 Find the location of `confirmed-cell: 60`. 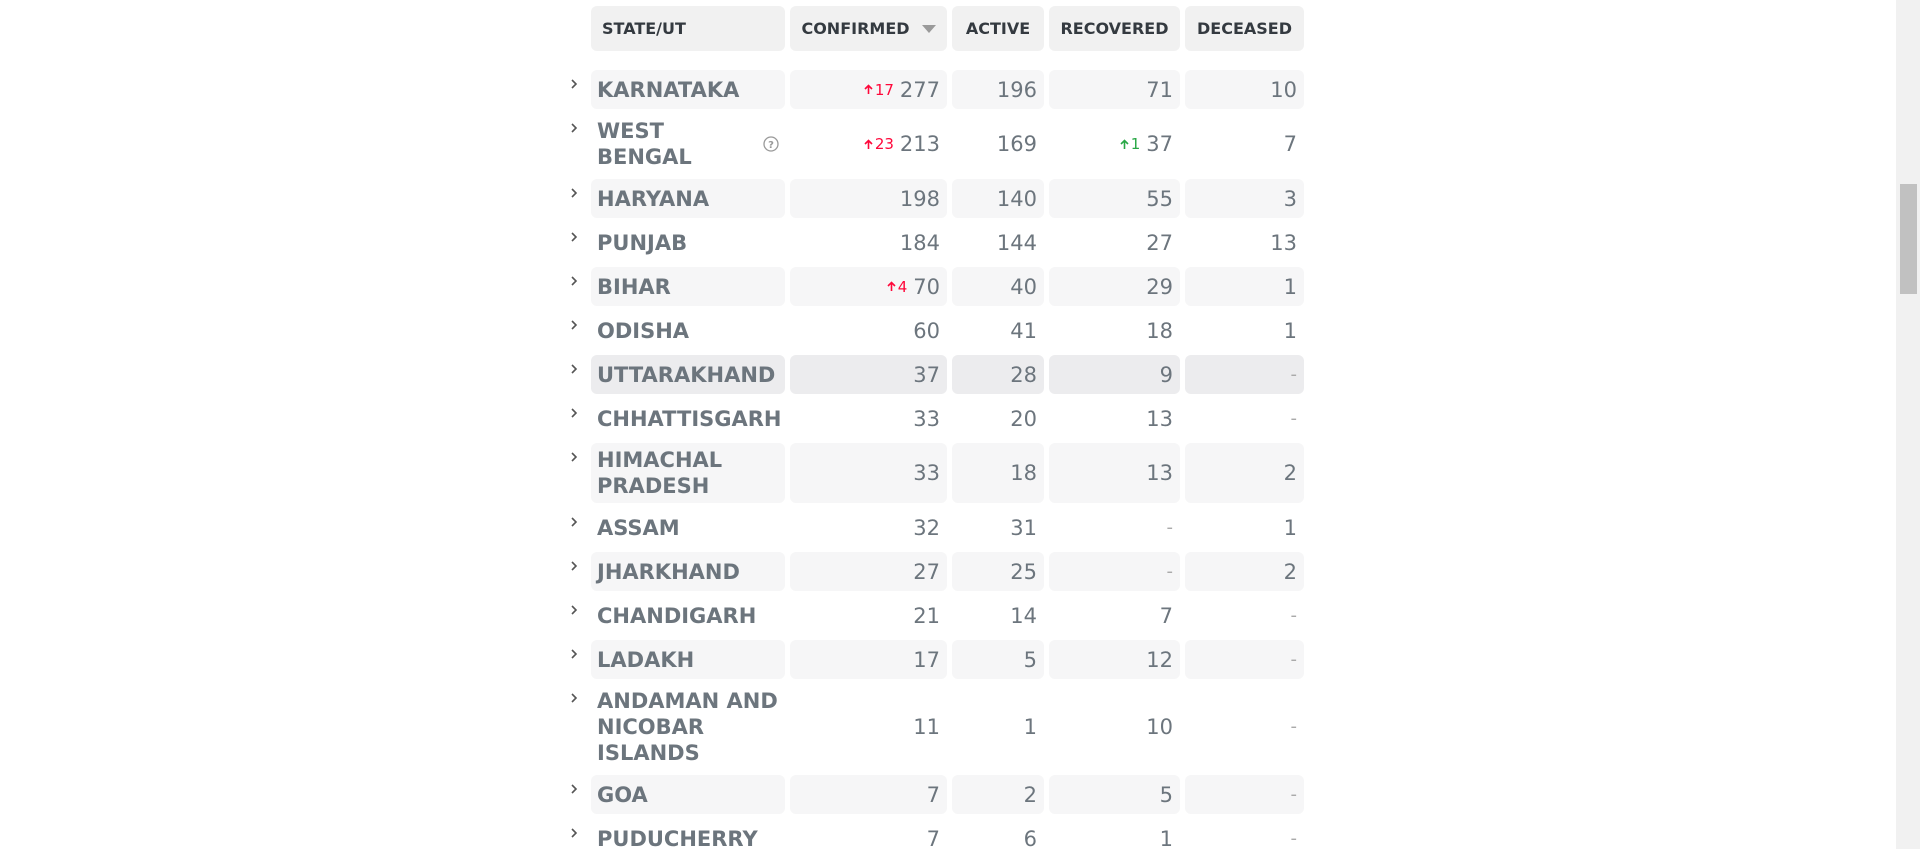

confirmed-cell: 60 is located at coordinates (868, 330).